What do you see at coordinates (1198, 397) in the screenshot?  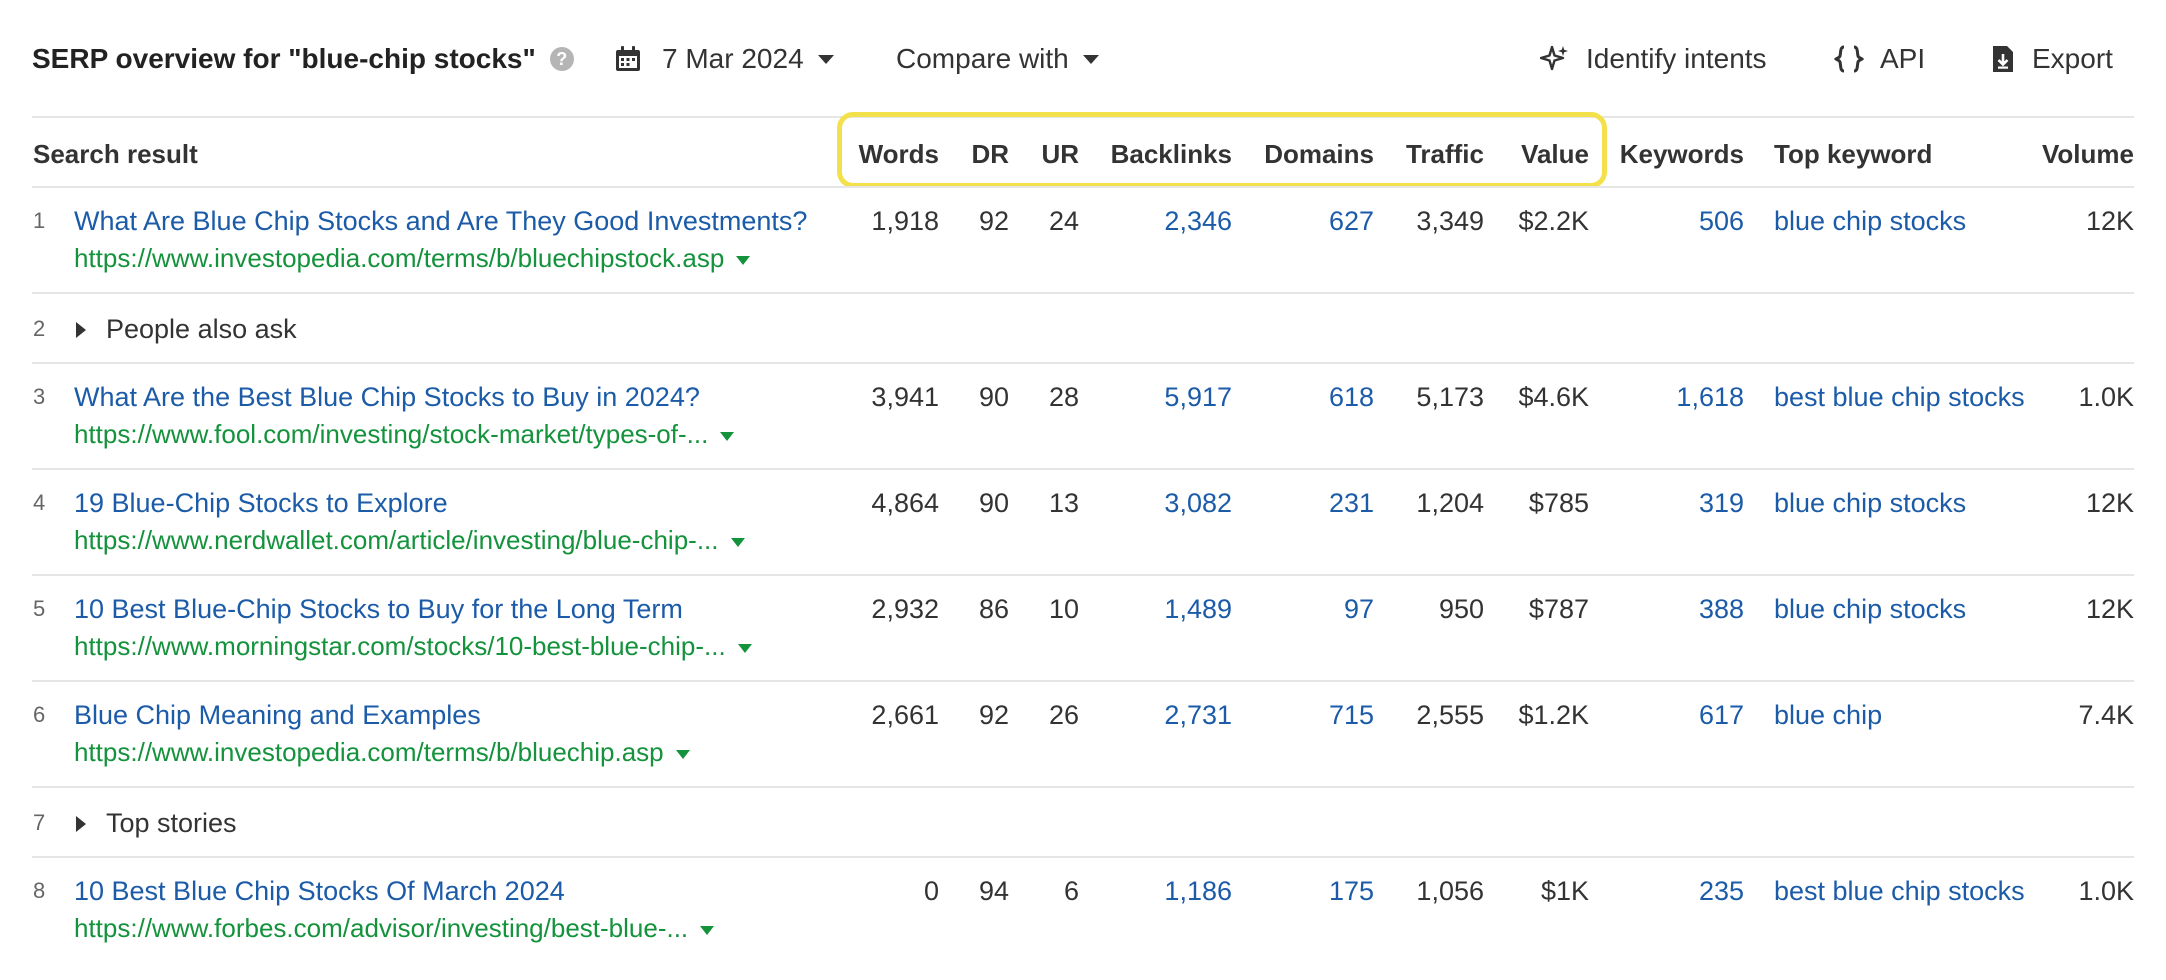 I see `backlinks-link: 5,917` at bounding box center [1198, 397].